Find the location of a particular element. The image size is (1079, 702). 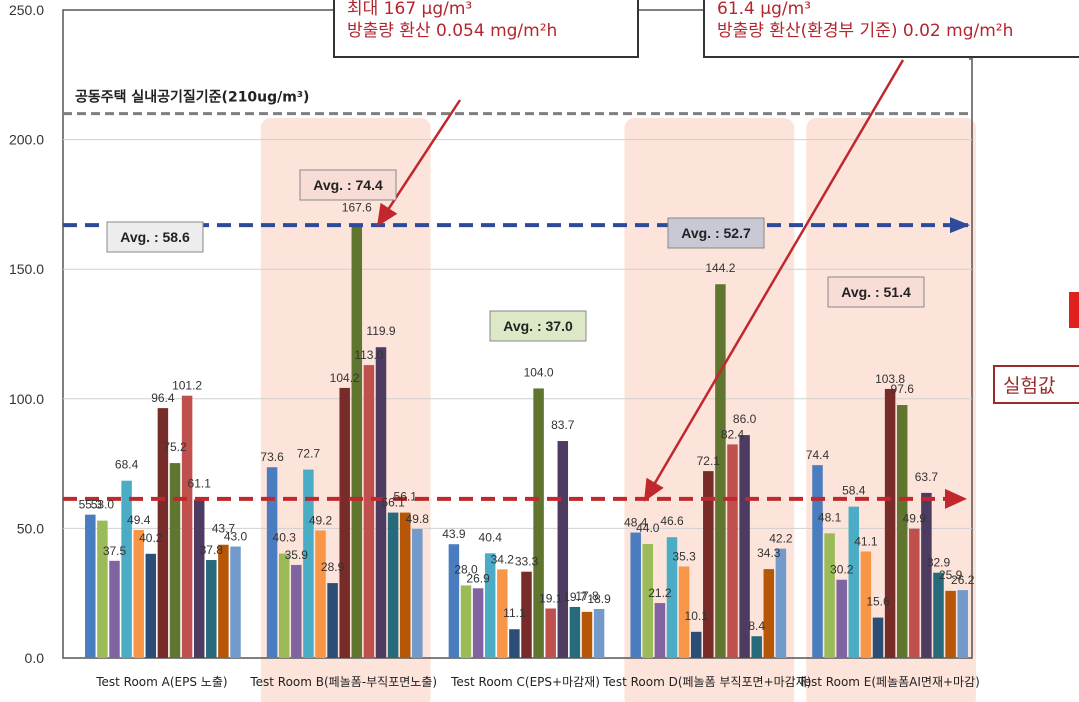

bar-value-label: 35.3 is located at coordinates (684, 557).